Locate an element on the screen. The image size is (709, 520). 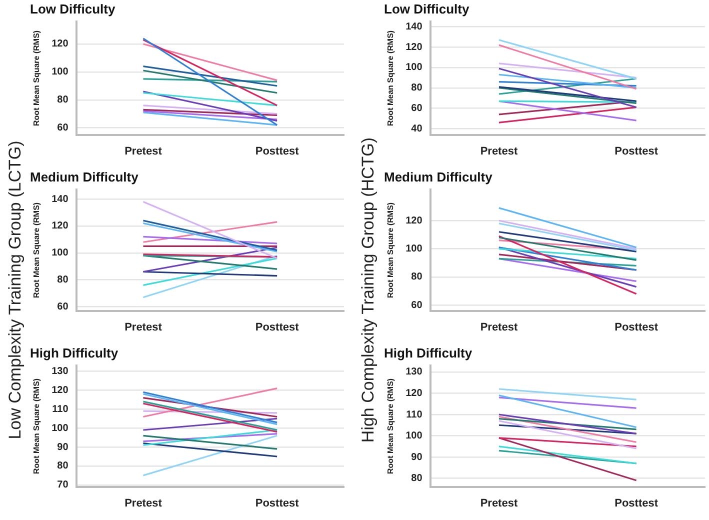
y-tick-label: 40 is located at coordinates (417, 128).